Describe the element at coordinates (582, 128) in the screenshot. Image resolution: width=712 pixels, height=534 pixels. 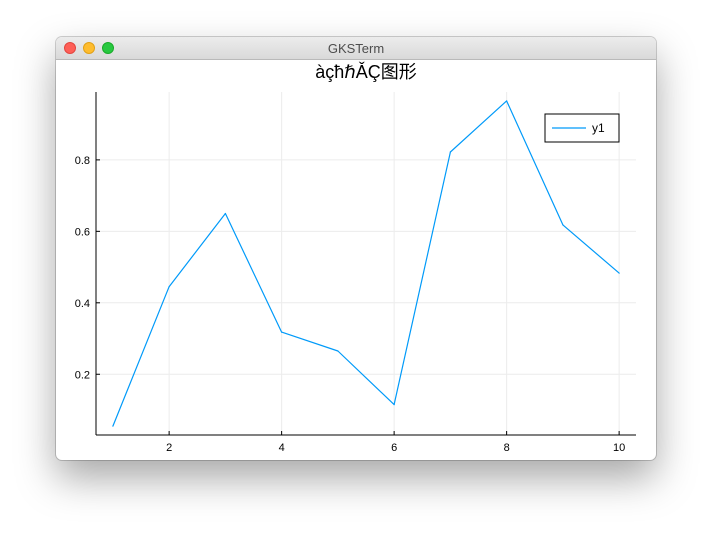
I see `legend: y1` at that location.